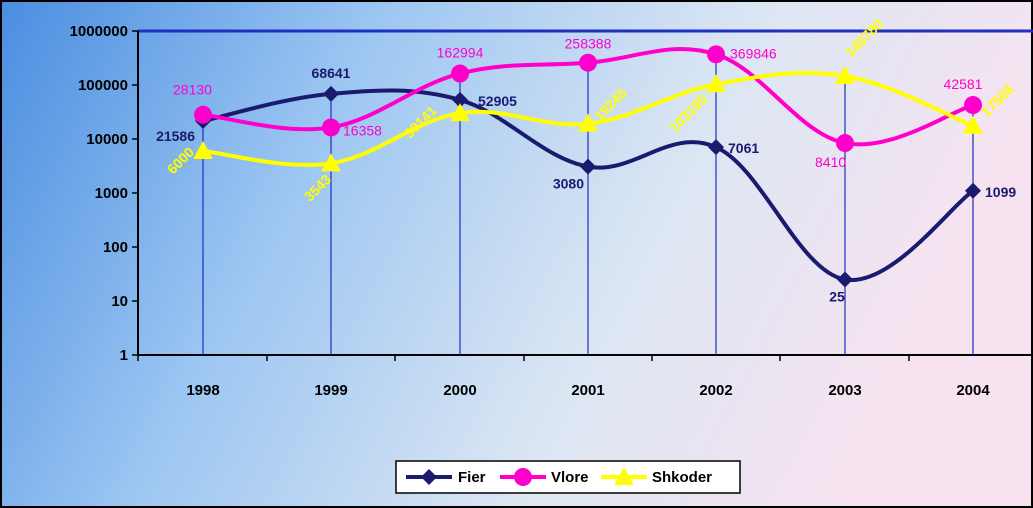  What do you see at coordinates (330, 390) in the screenshot?
I see `x-tick-label: 1999` at bounding box center [330, 390].